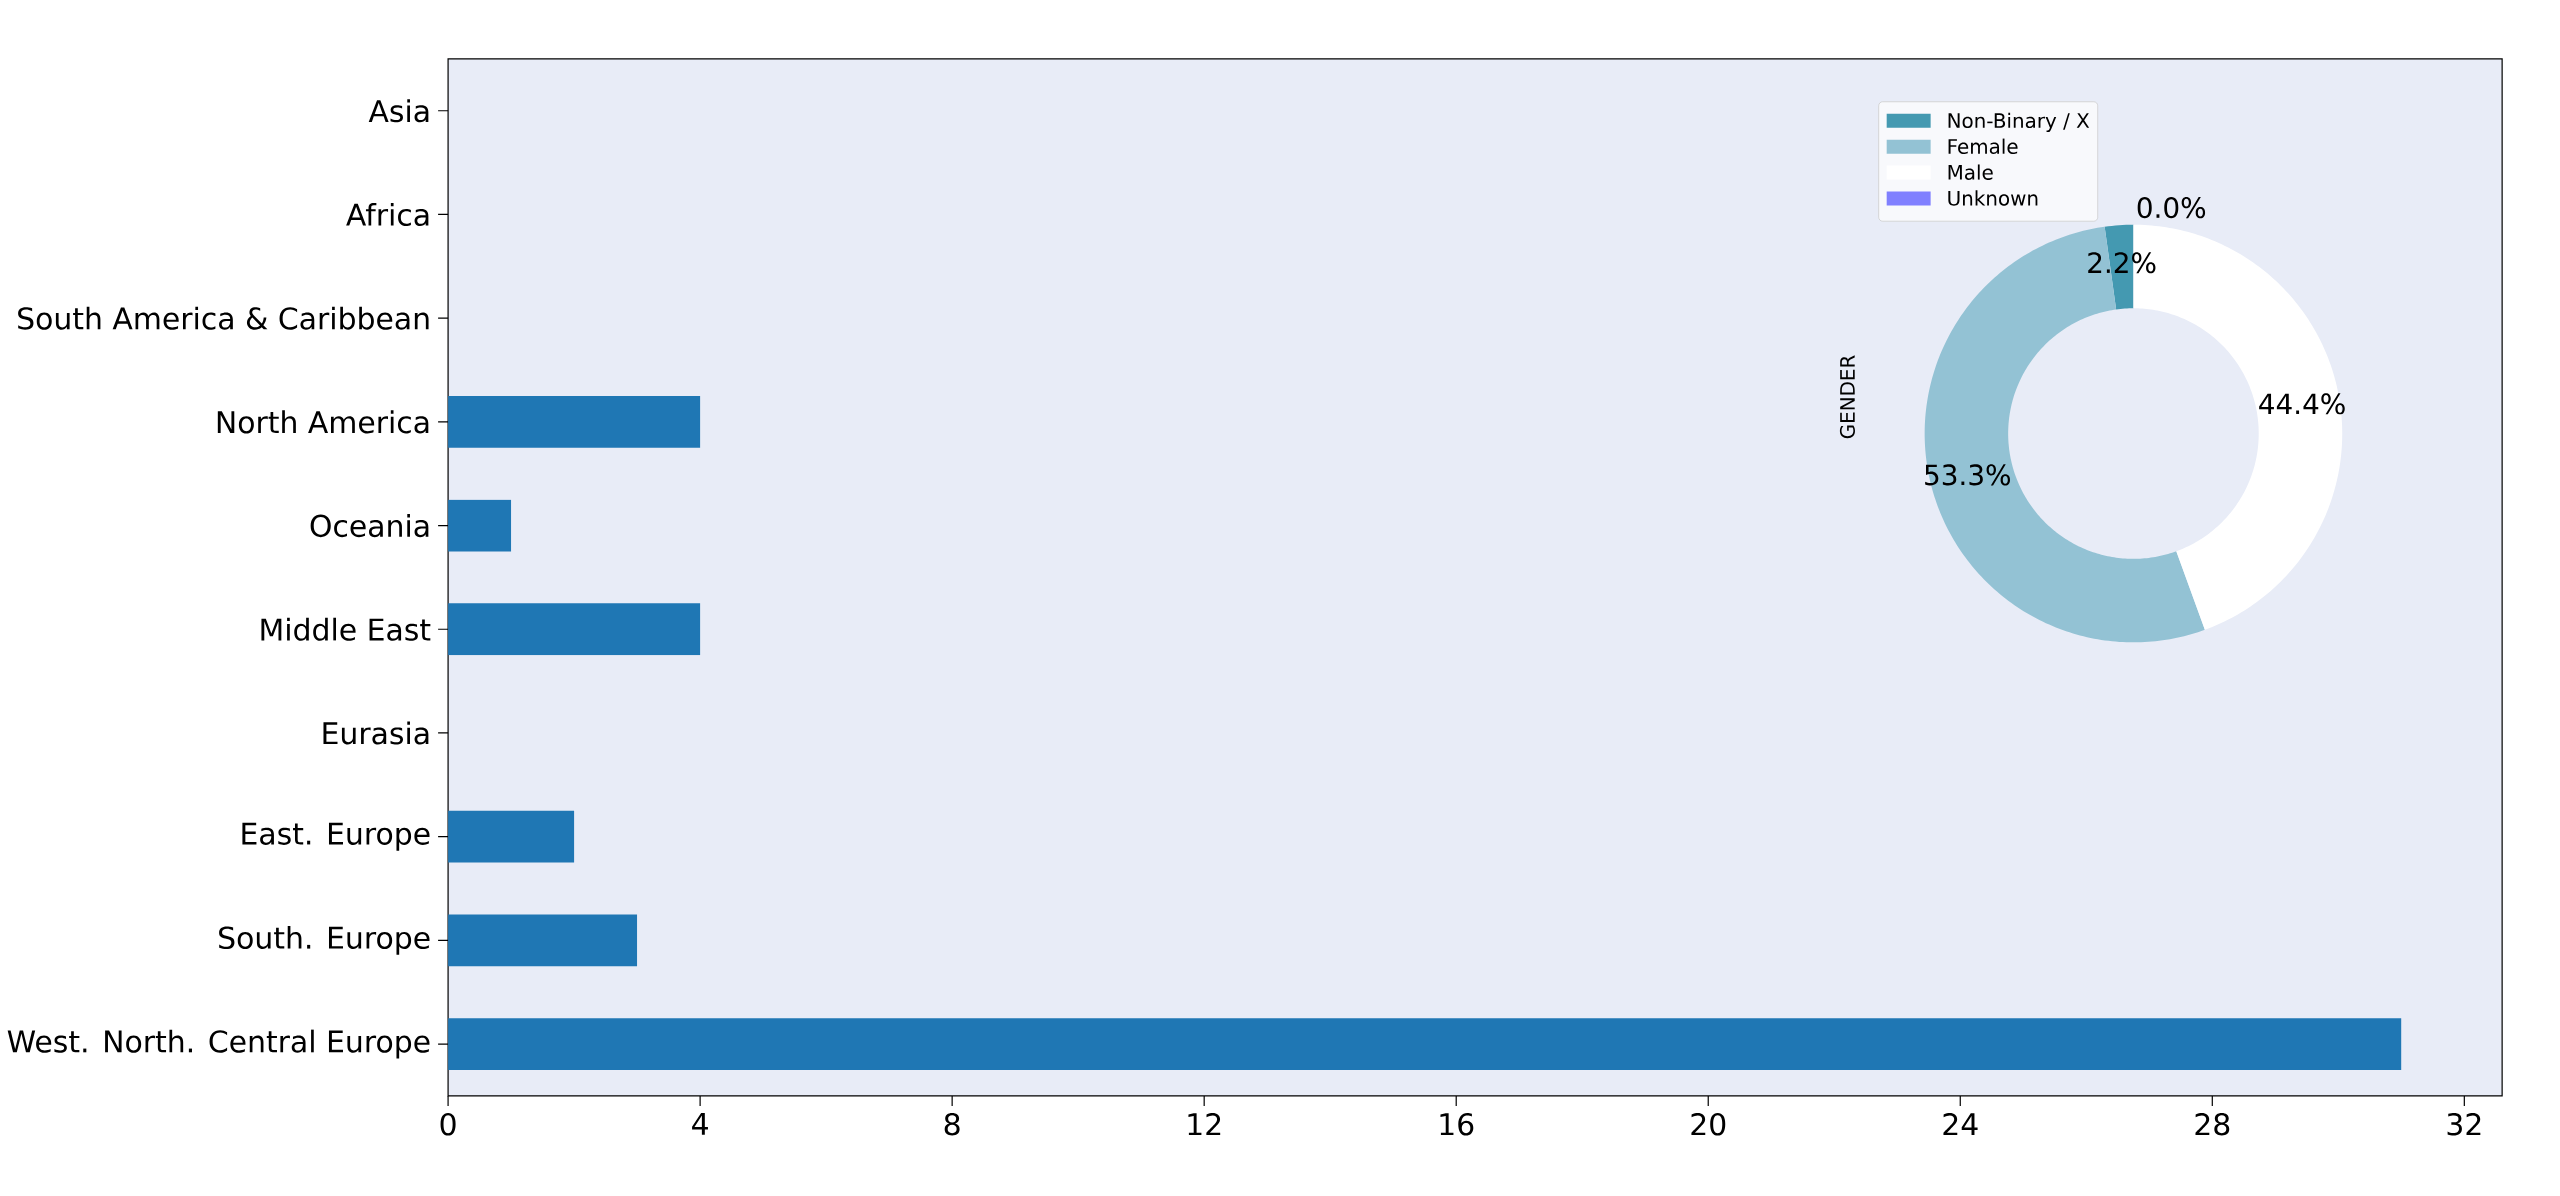 This screenshot has width=2560, height=1196. I want to click on x-tick-label: 12, so click(1204, 1124).